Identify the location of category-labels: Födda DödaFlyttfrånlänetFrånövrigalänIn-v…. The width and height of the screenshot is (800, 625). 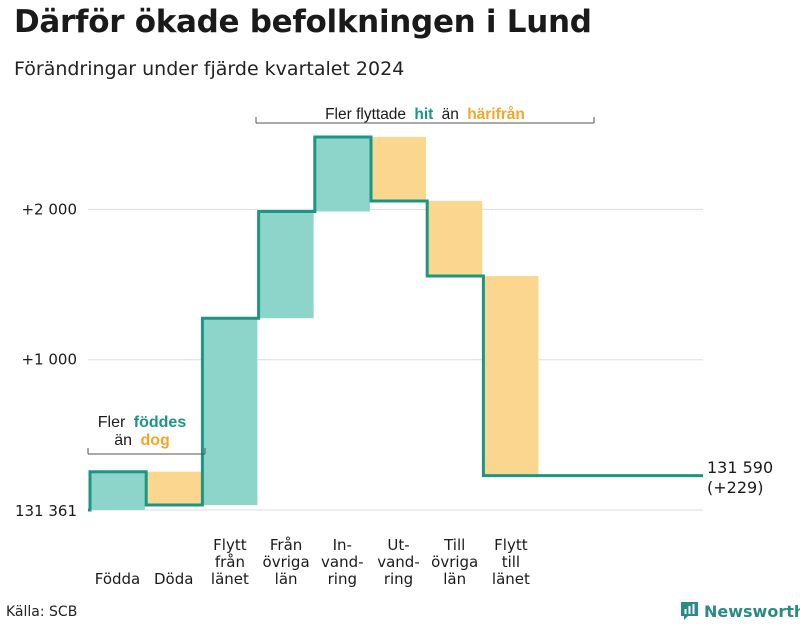
(312, 562).